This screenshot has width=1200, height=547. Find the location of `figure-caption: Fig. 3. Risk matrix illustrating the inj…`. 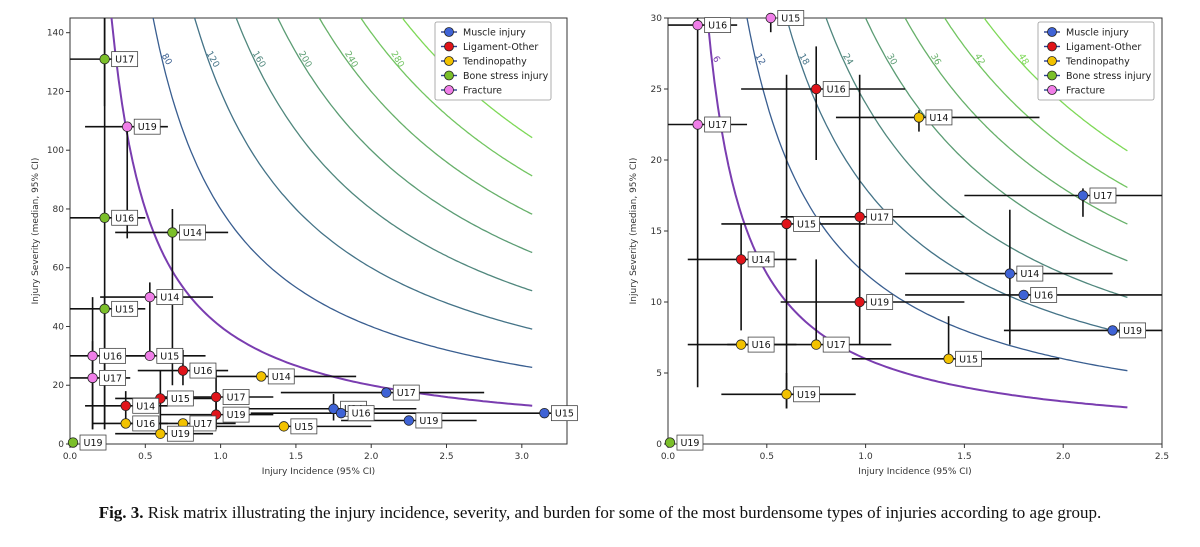

figure-caption: Fig. 3. Risk matrix illustrating the inj… is located at coordinates (600, 513).